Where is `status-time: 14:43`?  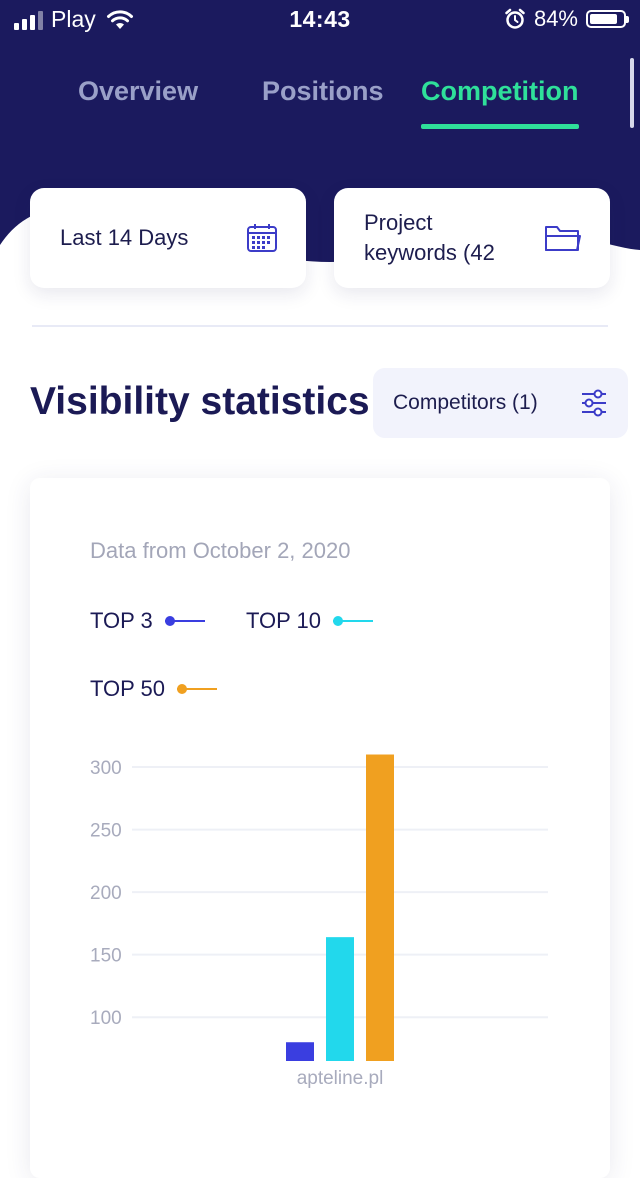 status-time: 14:43 is located at coordinates (320, 19).